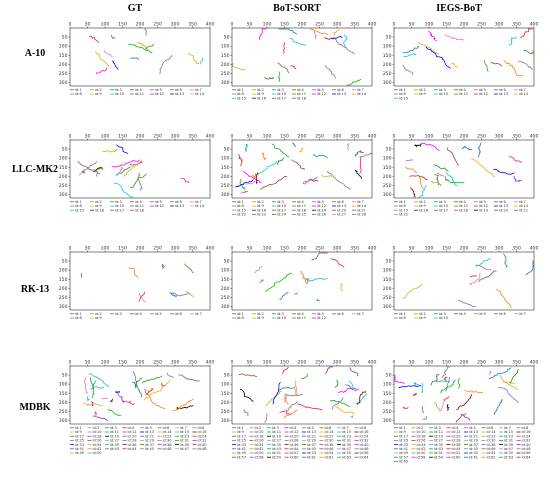 The image size is (550, 480). Describe the element at coordinates (329, 457) in the screenshot. I see `legend-entry: id:62` at that location.